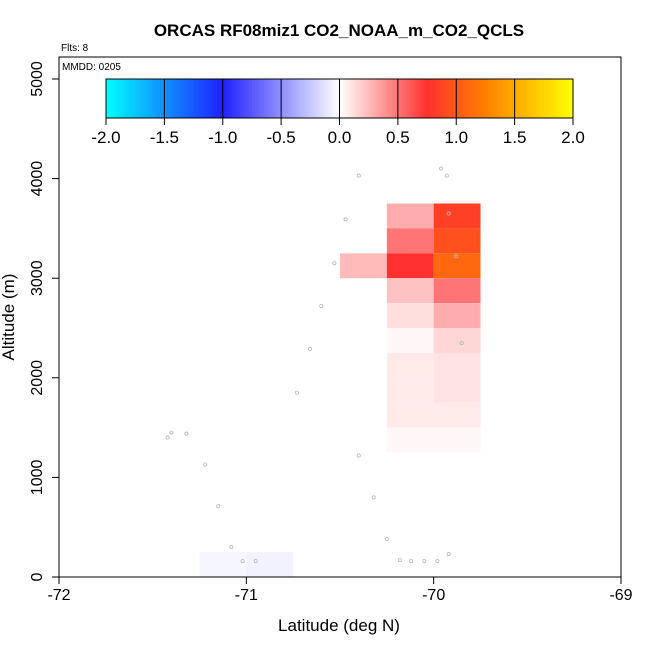 The image size is (650, 650). I want to click on colorbar-tick-label: 0.5, so click(398, 137).